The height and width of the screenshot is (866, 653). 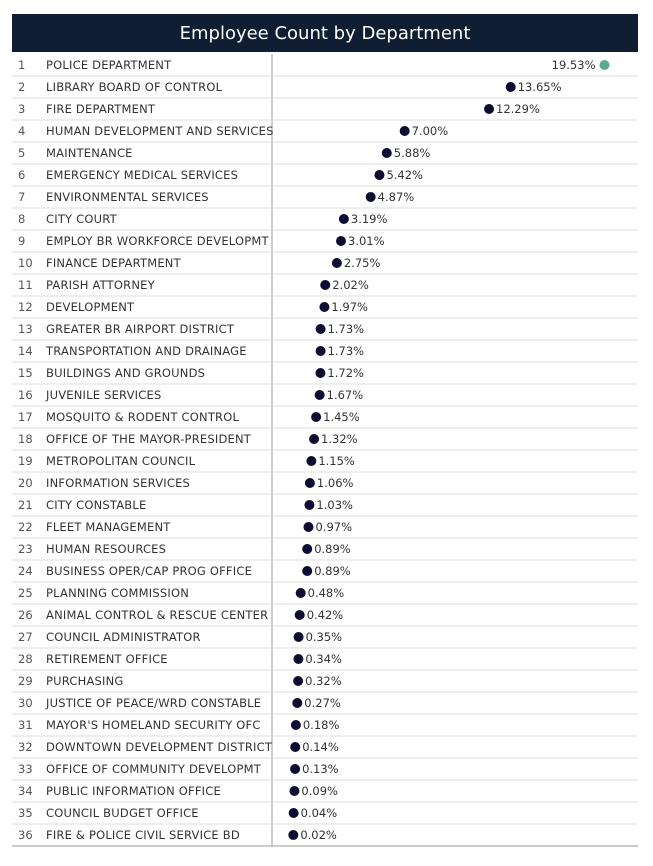 I want to click on rank-label: 7, so click(x=21, y=197).